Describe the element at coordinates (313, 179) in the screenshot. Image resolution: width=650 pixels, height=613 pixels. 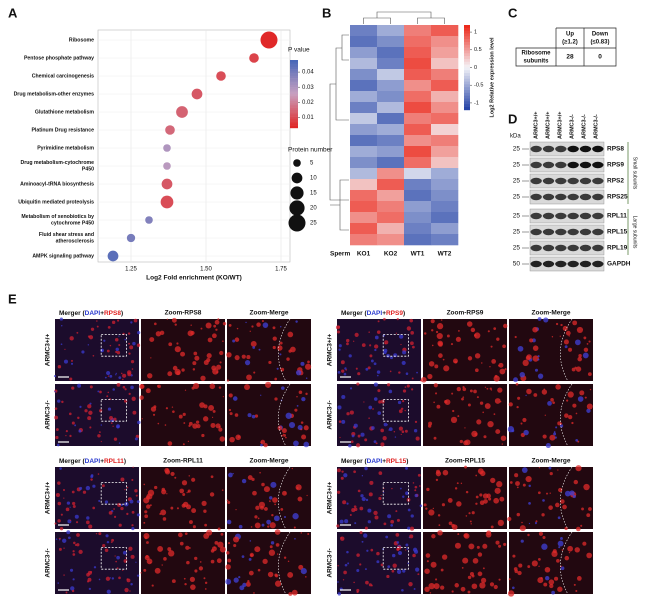
I see `size-legend-label: 10` at that location.